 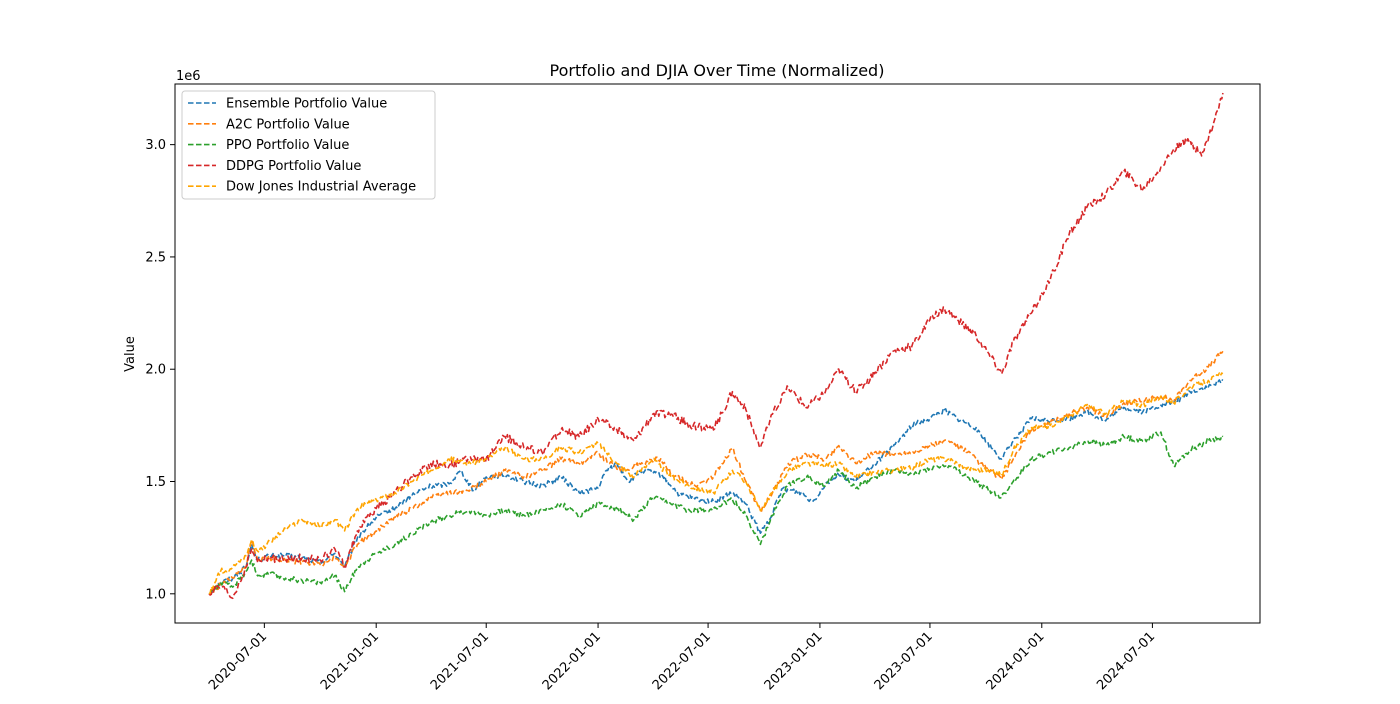 I want to click on legend-label: A2C Portfolio Value, so click(x=288, y=124).